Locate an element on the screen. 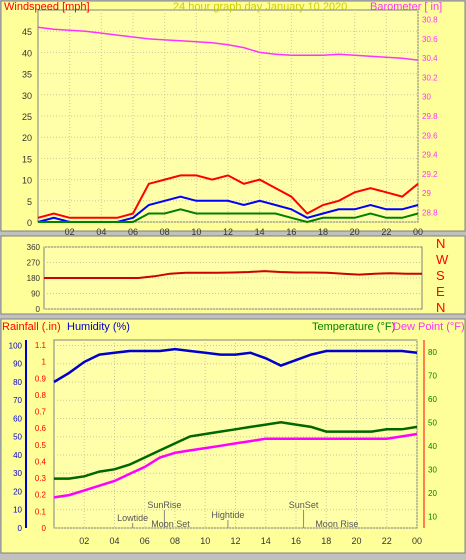  temp-y-tick-label: 70 is located at coordinates (432, 375).